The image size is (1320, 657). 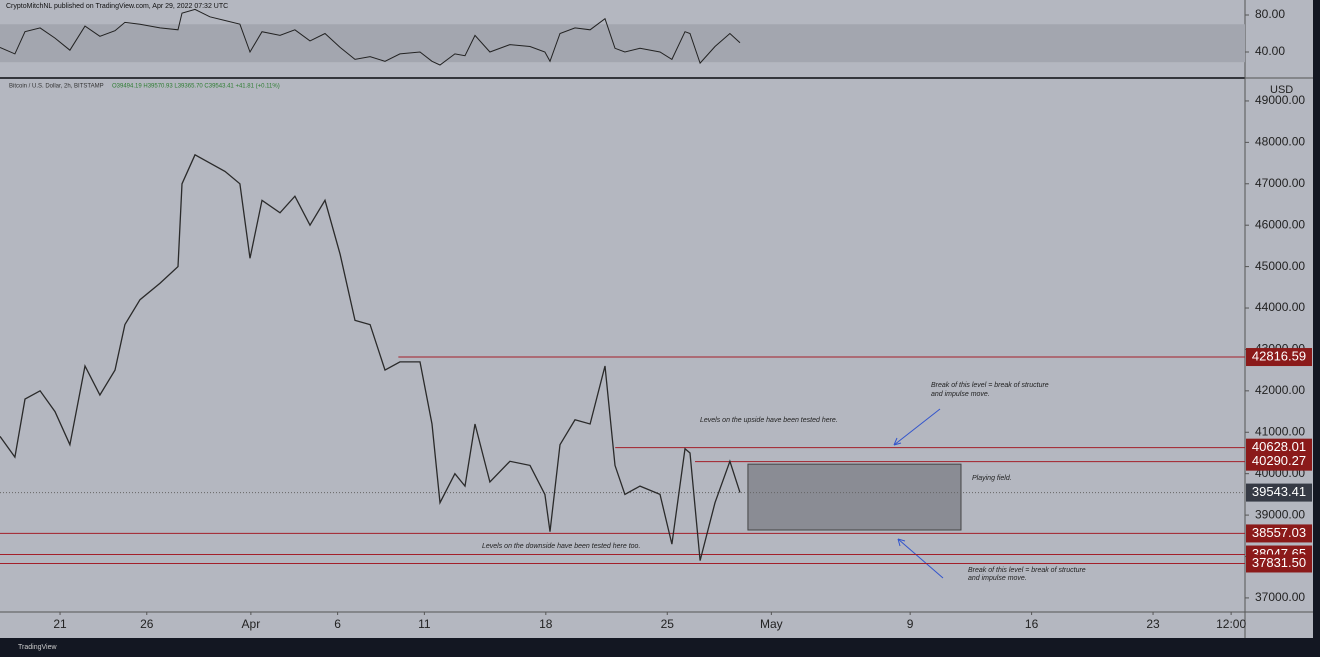 What do you see at coordinates (771, 624) in the screenshot?
I see `x-tick-label: May` at bounding box center [771, 624].